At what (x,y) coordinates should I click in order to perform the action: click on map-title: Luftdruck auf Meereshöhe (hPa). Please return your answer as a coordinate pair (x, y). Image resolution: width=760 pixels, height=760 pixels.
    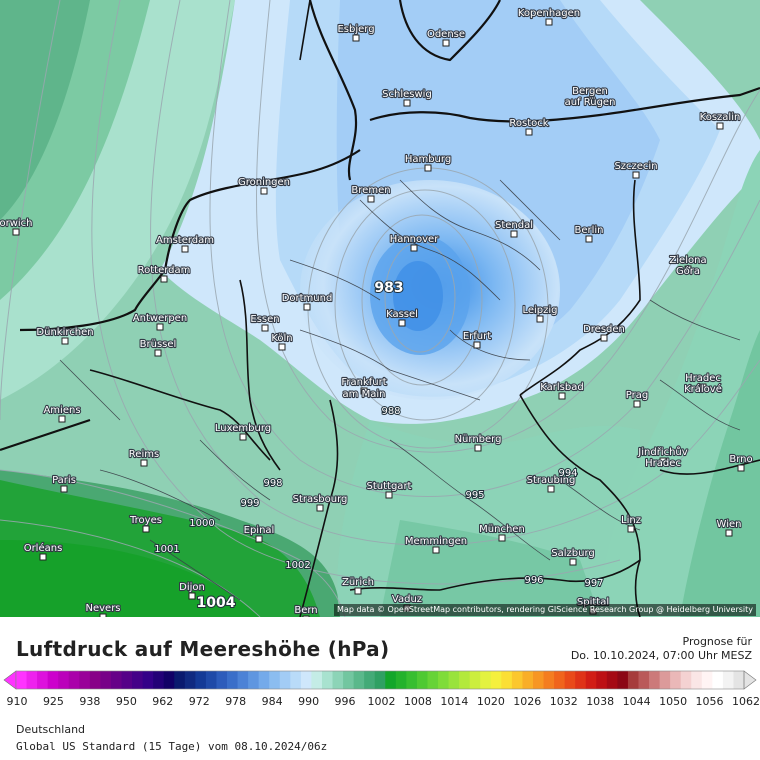
    Looking at the image, I should click on (203, 649).